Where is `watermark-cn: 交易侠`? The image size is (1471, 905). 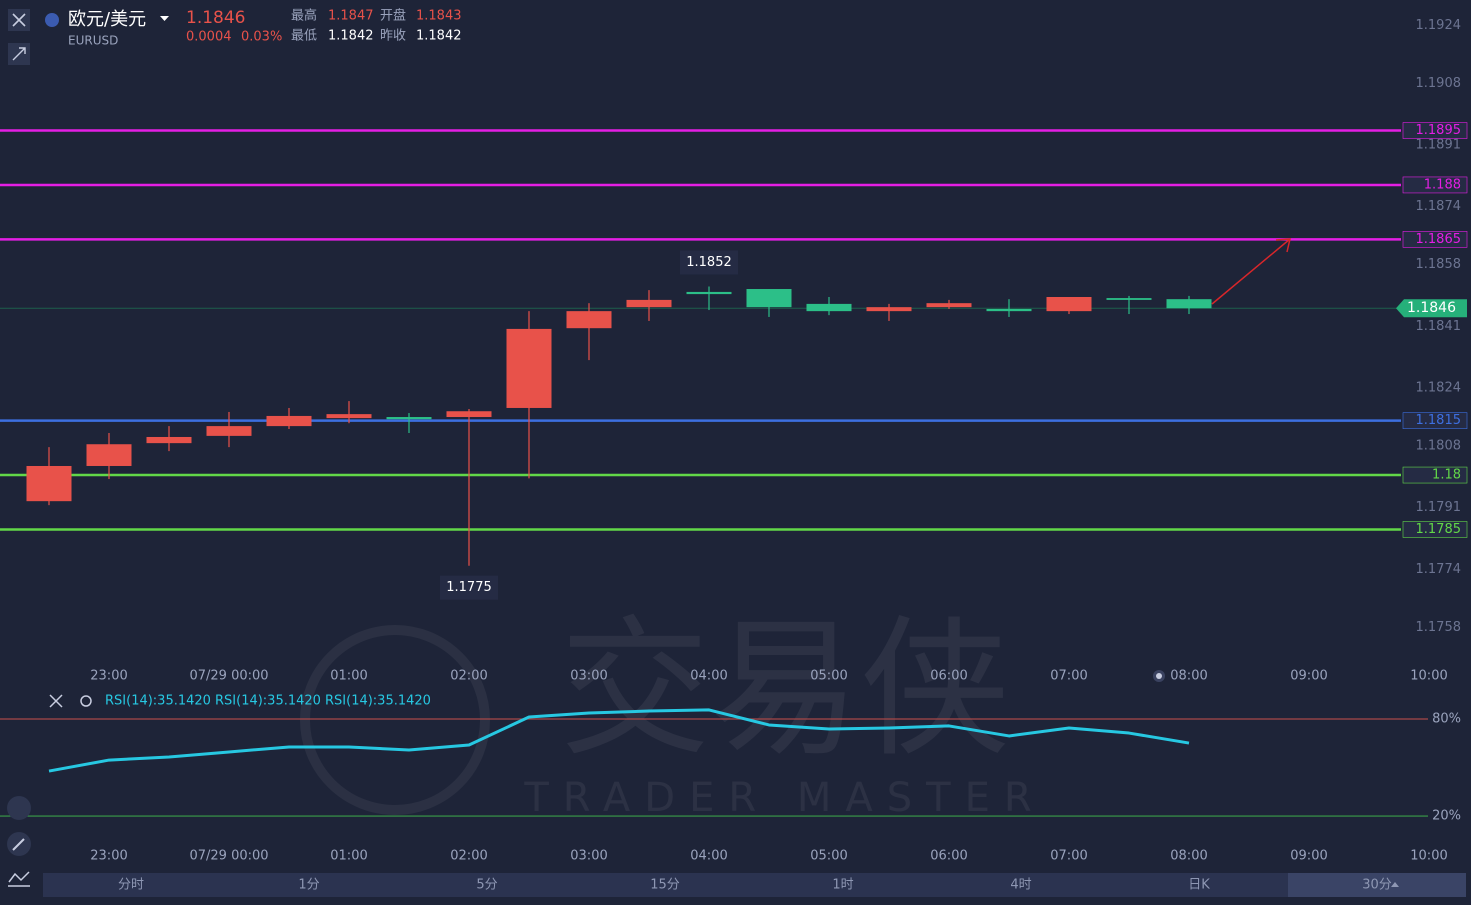
watermark-cn: 交易侠 is located at coordinates (785, 690).